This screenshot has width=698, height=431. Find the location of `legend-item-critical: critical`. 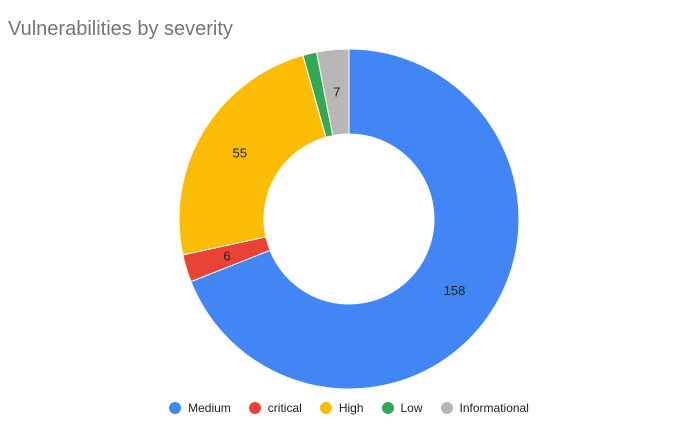

legend-item-critical: critical is located at coordinates (275, 408).